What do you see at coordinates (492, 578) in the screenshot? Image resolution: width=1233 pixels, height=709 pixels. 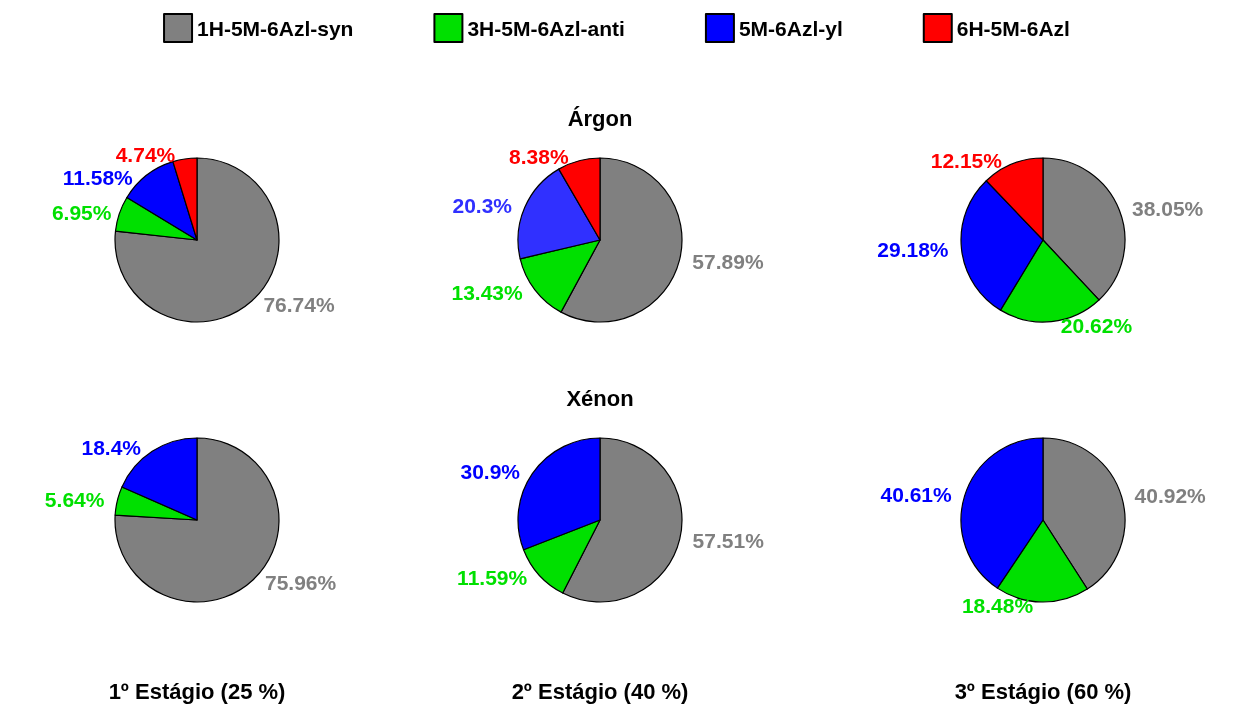 I see `data-label: 11.59%` at bounding box center [492, 578].